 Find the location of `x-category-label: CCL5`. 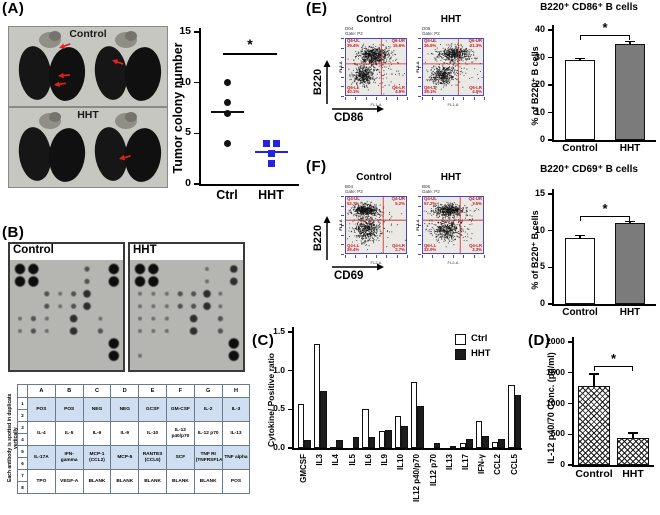

x-category-label: CCL5 is located at coordinates (514, 464).